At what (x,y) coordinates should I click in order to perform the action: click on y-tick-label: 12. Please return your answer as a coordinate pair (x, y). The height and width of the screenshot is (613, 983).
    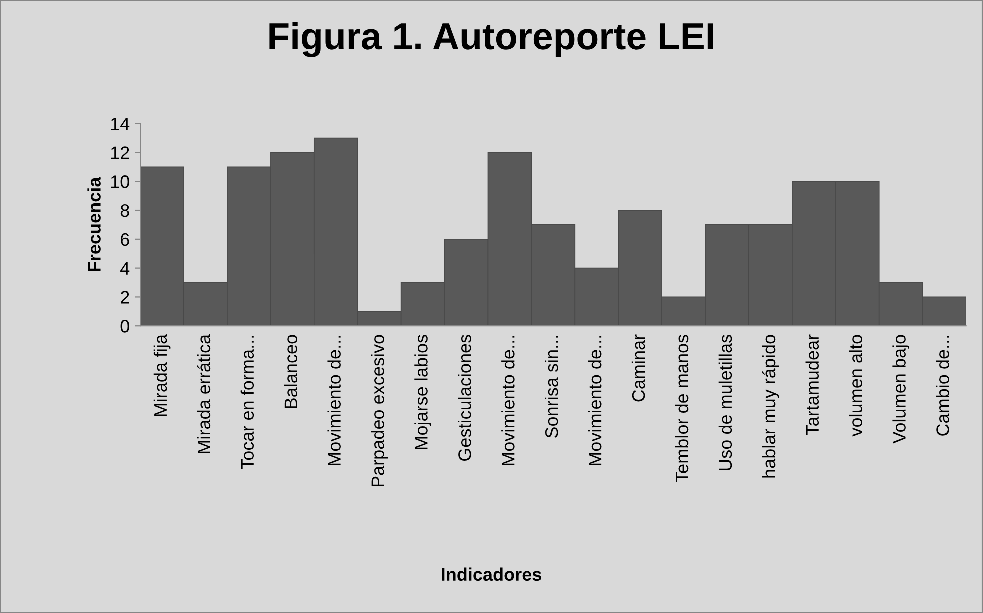
    Looking at the image, I should click on (120, 153).